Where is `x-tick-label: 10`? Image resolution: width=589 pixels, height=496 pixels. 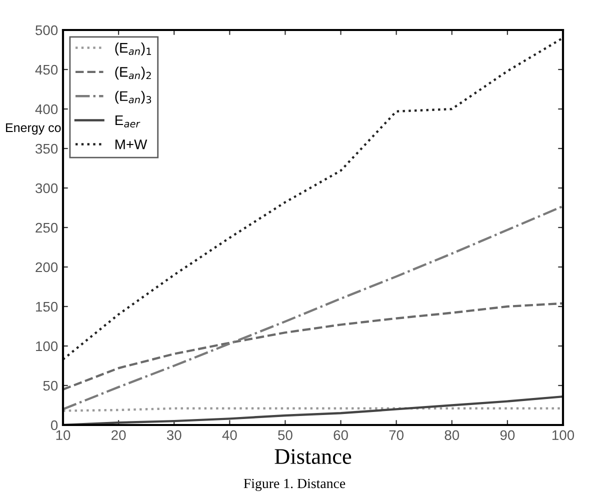 x-tick-label: 10 is located at coordinates (63, 435).